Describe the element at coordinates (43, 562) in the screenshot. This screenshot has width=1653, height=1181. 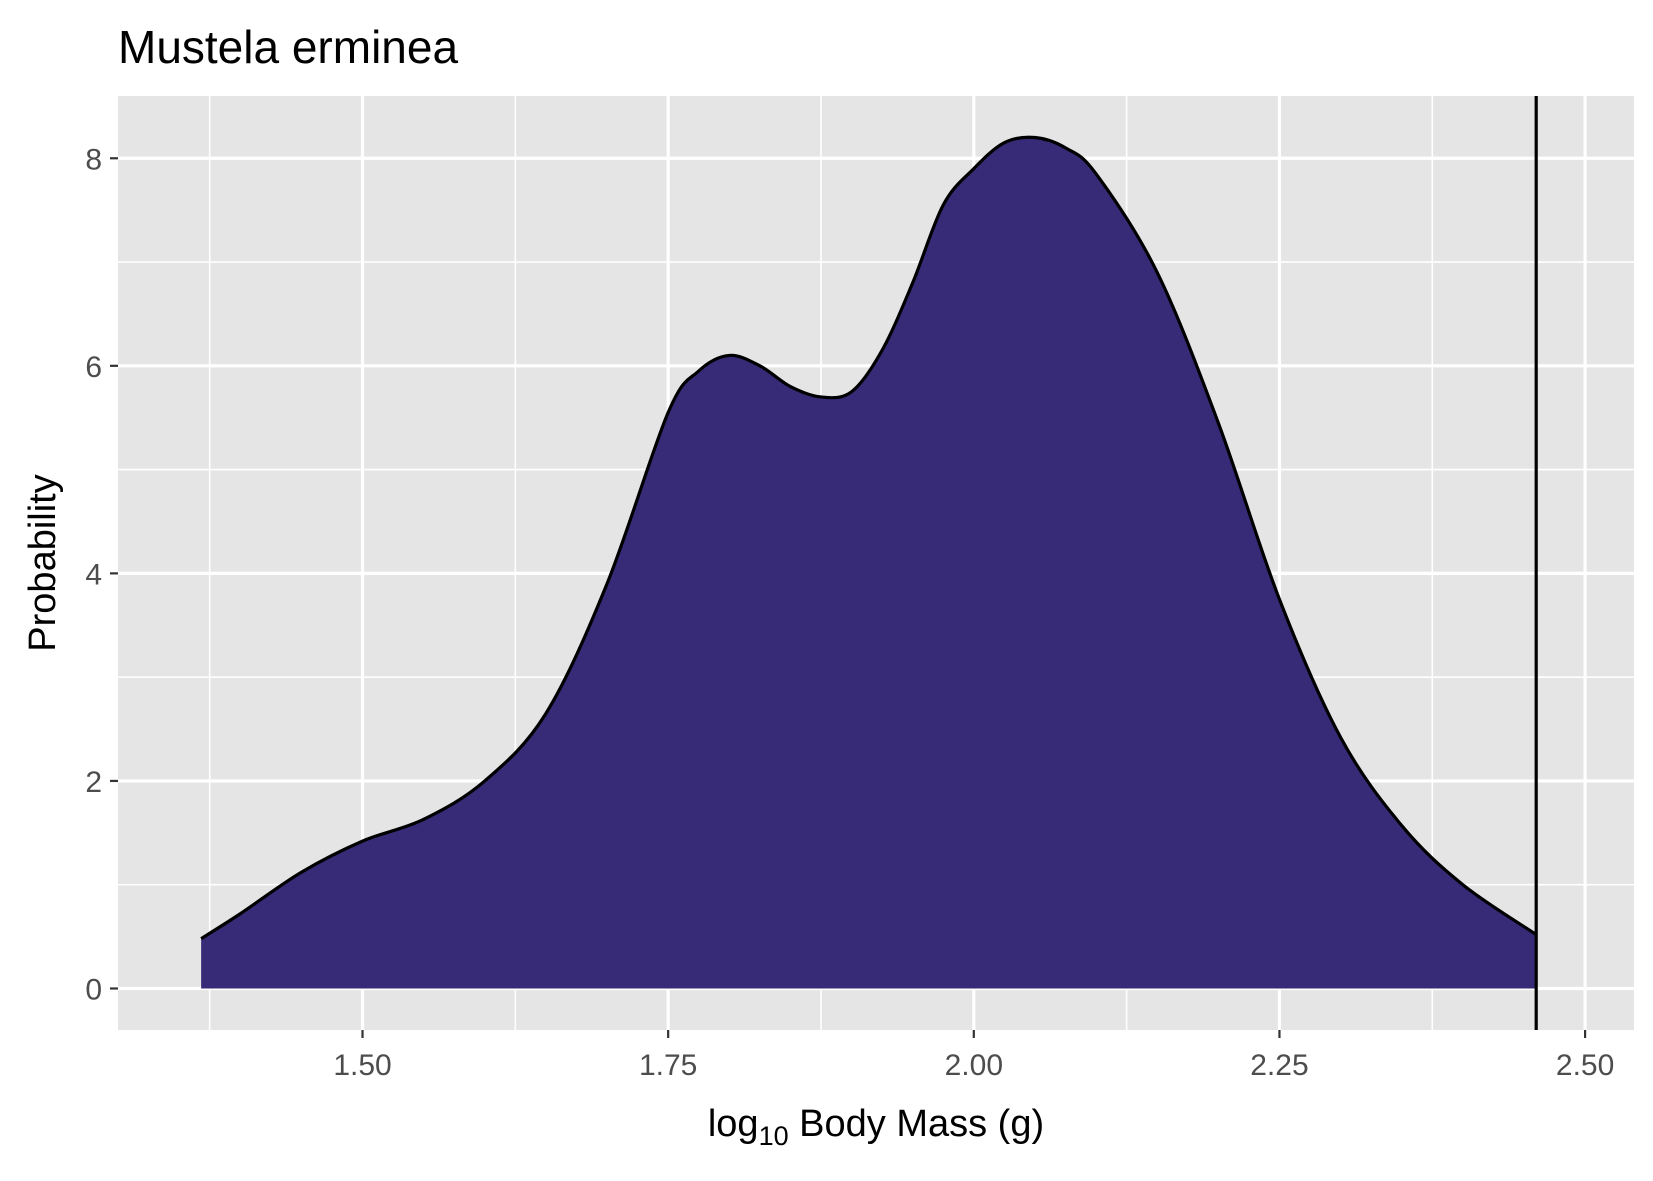
I see `y-axis-title: Probability` at that location.